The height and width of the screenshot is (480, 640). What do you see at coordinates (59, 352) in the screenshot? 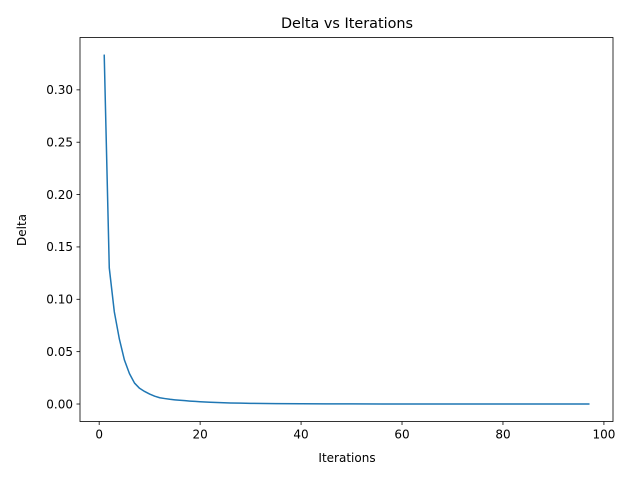
I see `y-tick-label: 0.05` at bounding box center [59, 352].